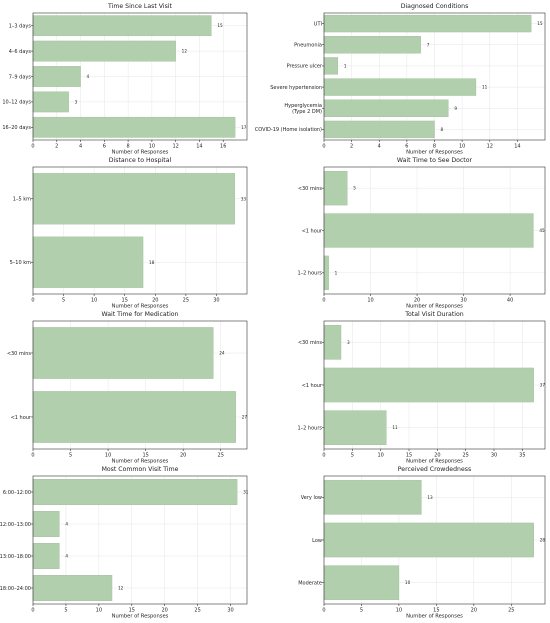  What do you see at coordinates (165, 611) in the screenshot?
I see `x-tick-label: 20` at bounding box center [165, 611].